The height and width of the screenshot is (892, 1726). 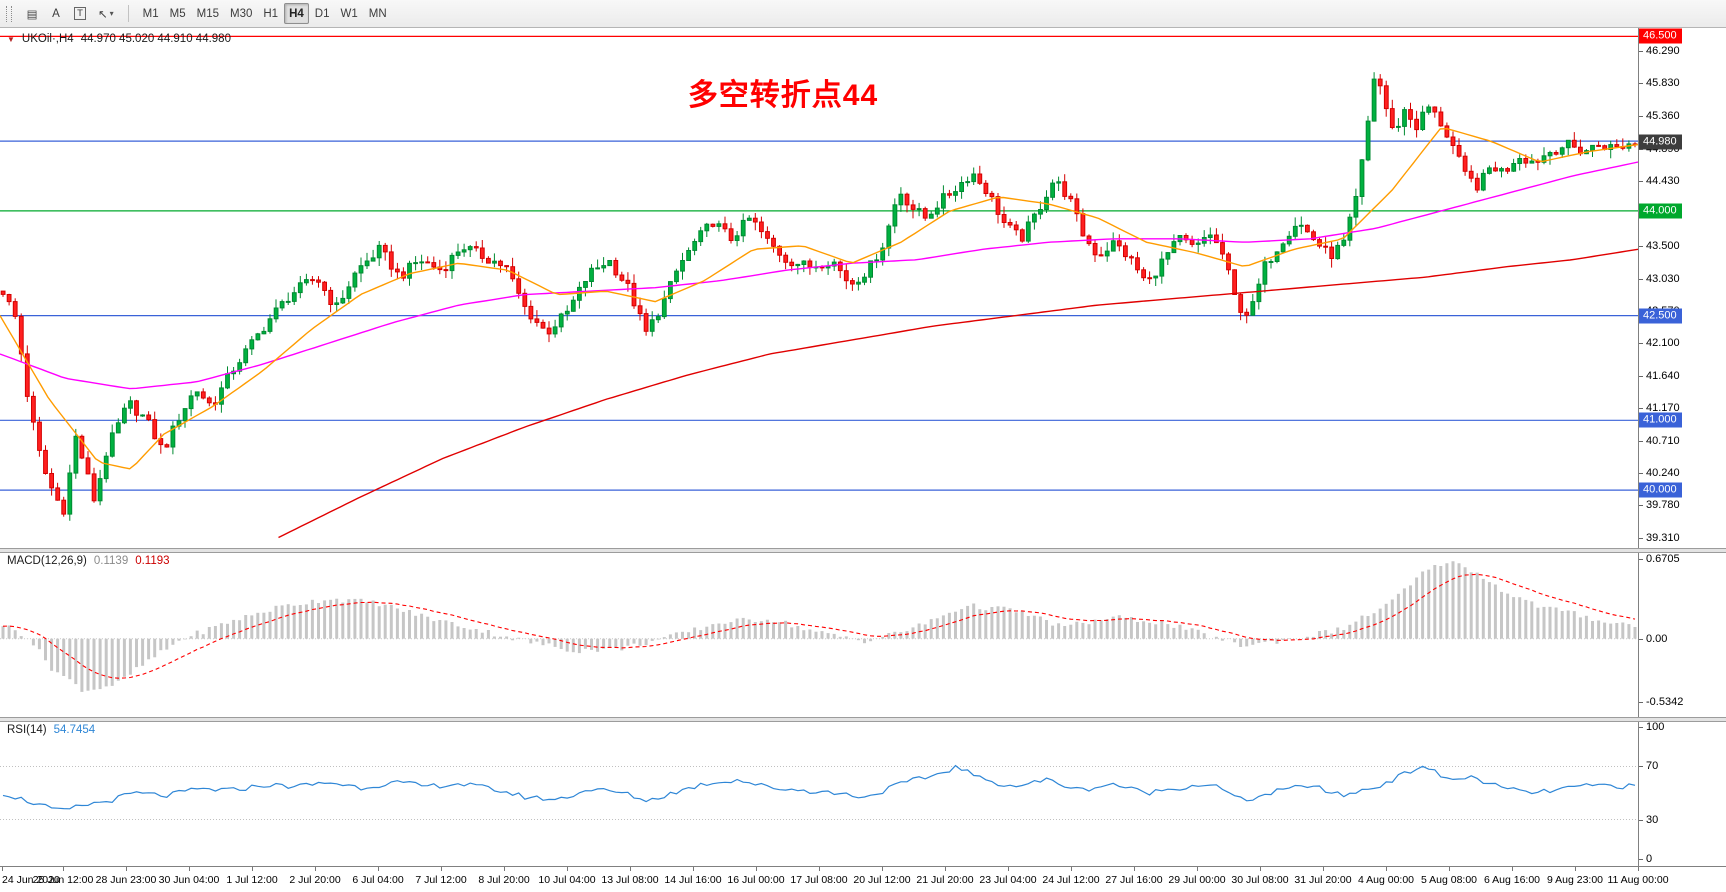 I want to click on time-axis-label: 30 Jul 08:00, so click(x=1260, y=880).